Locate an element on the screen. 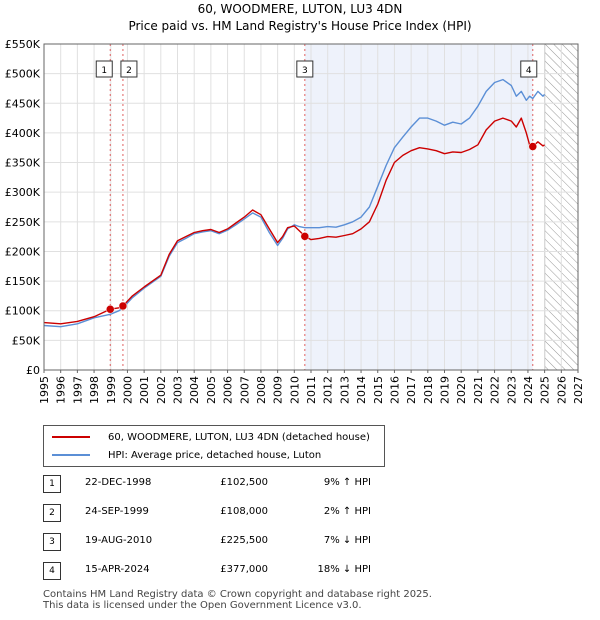  x-tick-label: 2015 is located at coordinates (378, 390).